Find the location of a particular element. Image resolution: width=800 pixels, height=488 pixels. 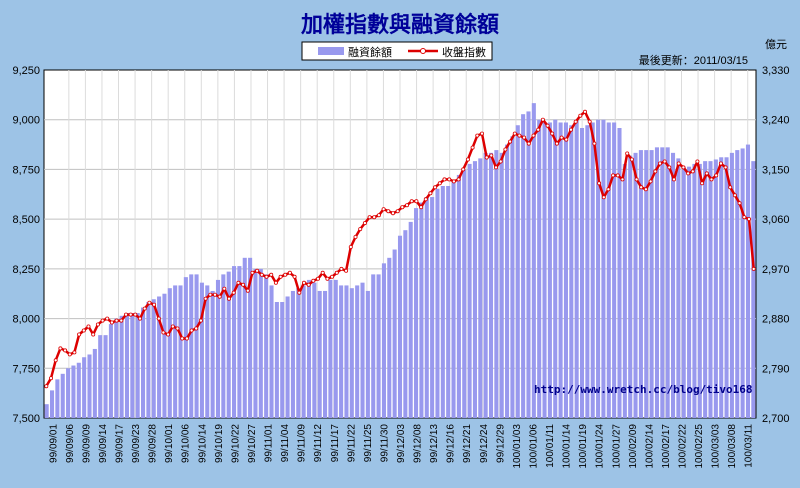

x-tick-label: 100/02/22 is located at coordinates (682, 446).